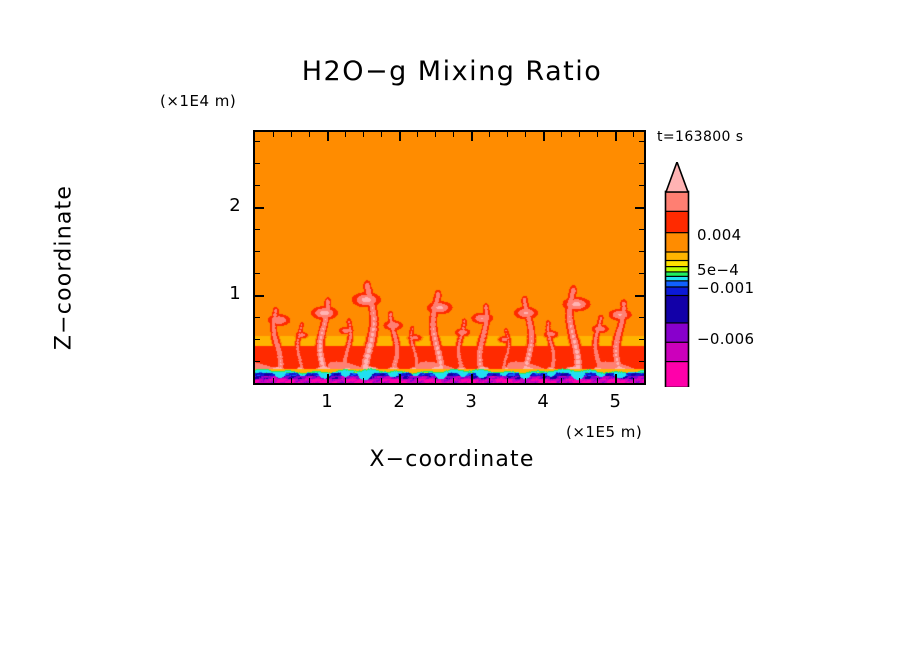 This screenshot has width=904, height=654. I want to click on colorbar, so click(679, 274).